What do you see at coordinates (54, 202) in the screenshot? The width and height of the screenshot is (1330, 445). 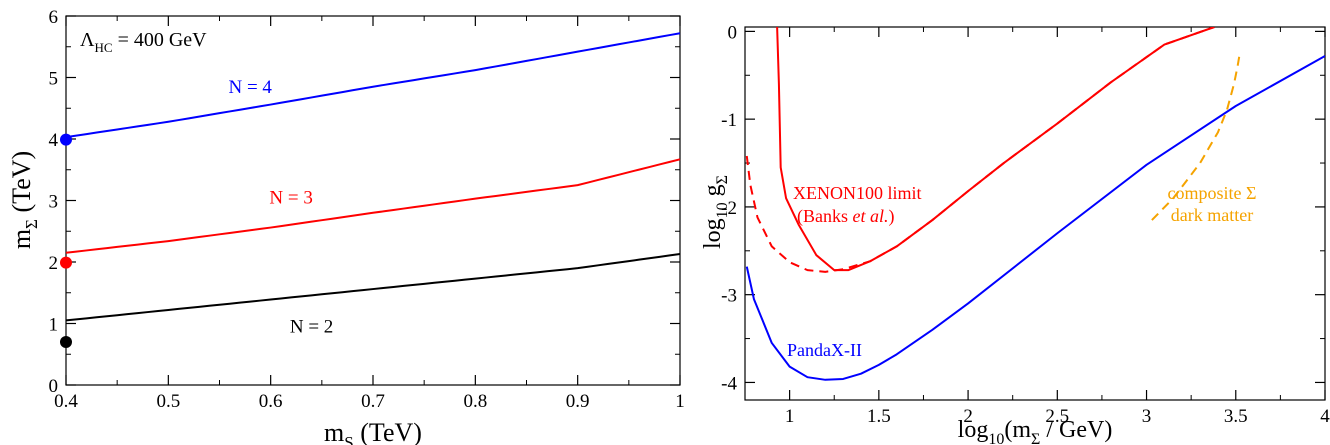 I see `left-y-tick-label: 3` at bounding box center [54, 202].